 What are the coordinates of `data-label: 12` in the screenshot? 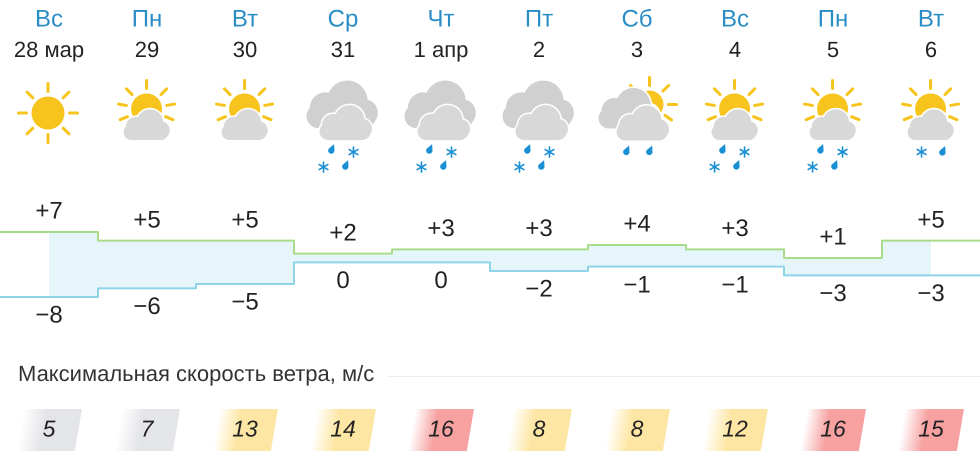 It's located at (735, 428).